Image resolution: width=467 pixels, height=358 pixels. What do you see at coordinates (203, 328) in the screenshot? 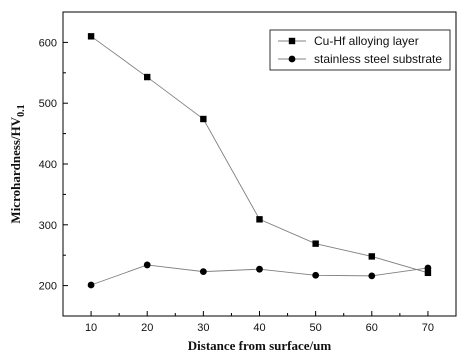
I see `x-tick-label: 30` at bounding box center [203, 328].